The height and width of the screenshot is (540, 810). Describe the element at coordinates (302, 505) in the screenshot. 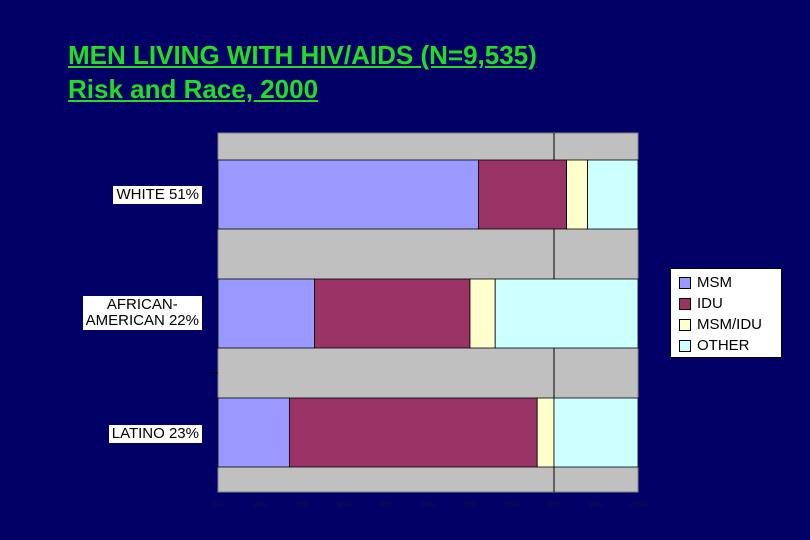

I see `x-tick-label-2: 20%` at that location.